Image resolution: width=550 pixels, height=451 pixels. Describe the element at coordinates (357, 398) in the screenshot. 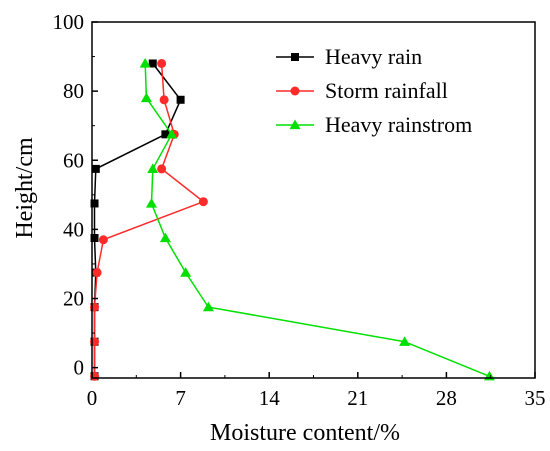

I see `x-tick-label-3: 21` at that location.